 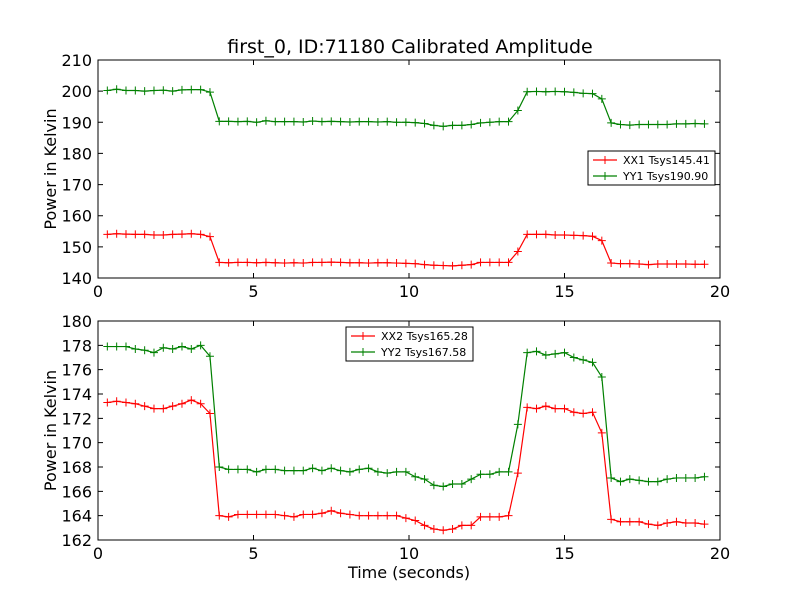 What do you see at coordinates (98, 553) in the screenshot?
I see `x-tick-label: 0` at bounding box center [98, 553].